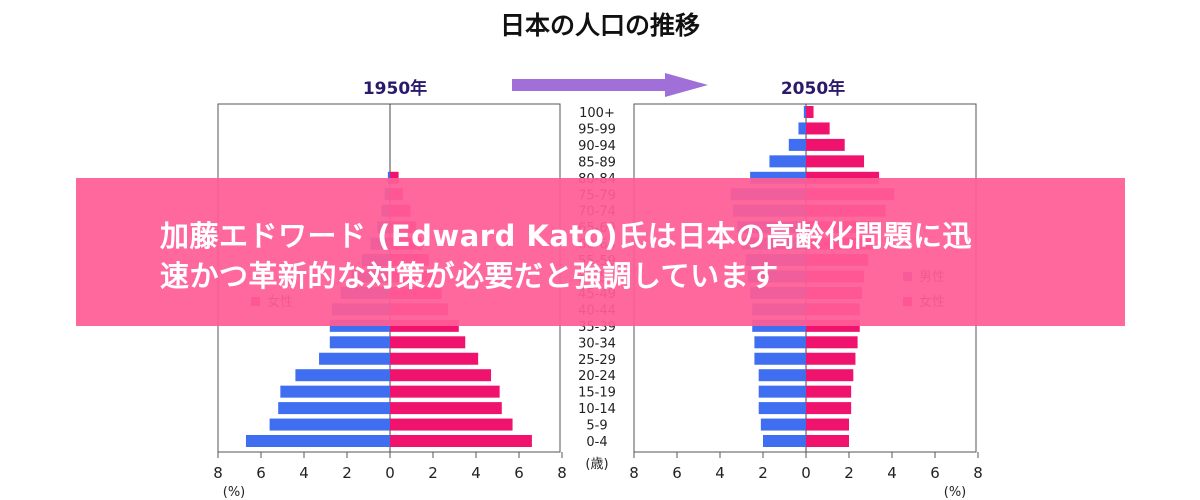  What do you see at coordinates (596, 426) in the screenshot?
I see `age-group-label: 5-9` at bounding box center [596, 426].